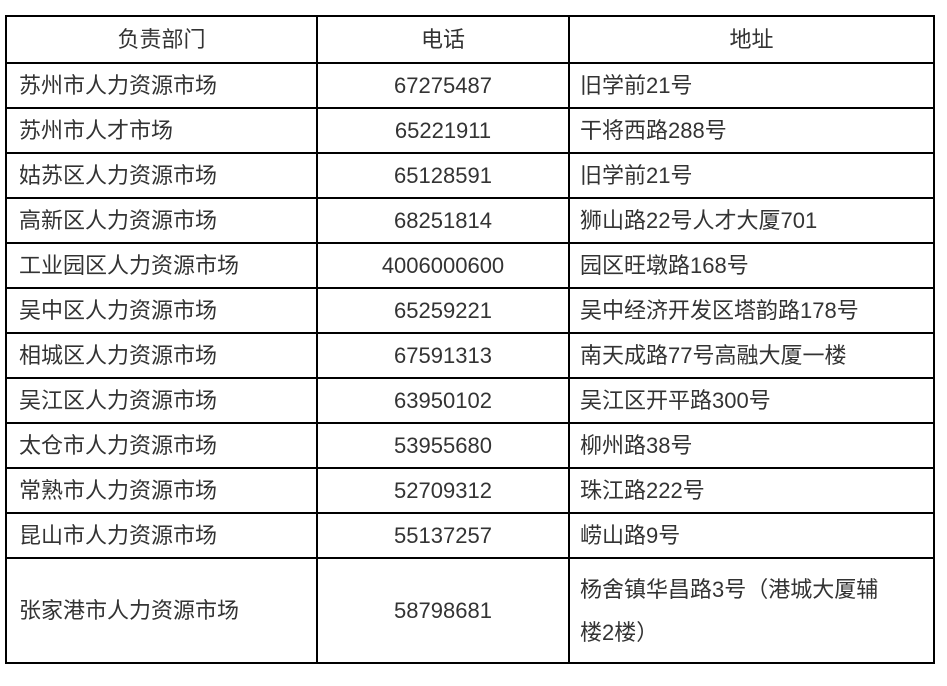  I want to click on table-row: 太仓市人力资源市场 53955680 柳州路38号, so click(470, 445).